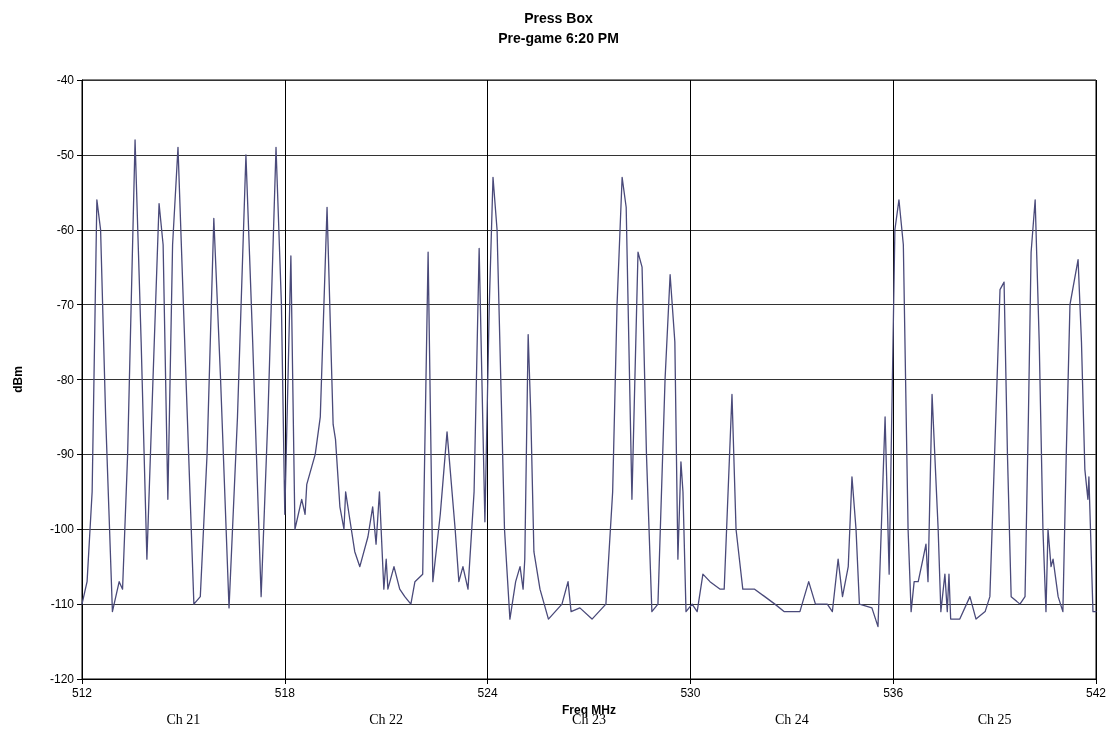  What do you see at coordinates (994, 719) in the screenshot?
I see `text: Ch 25` at bounding box center [994, 719].